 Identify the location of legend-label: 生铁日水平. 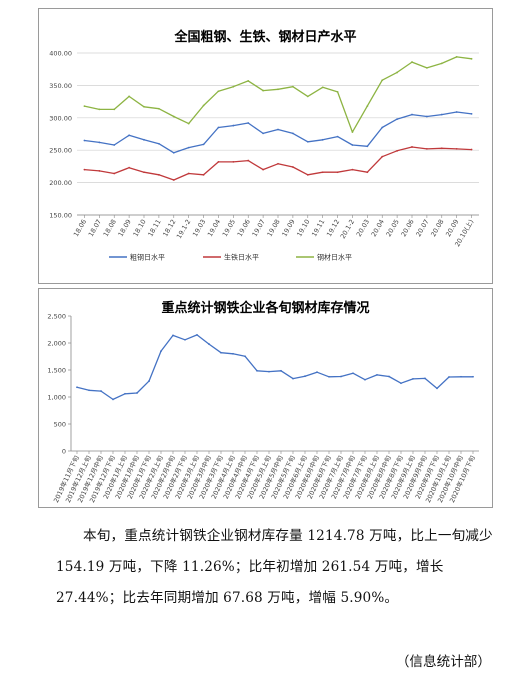
(241, 257).